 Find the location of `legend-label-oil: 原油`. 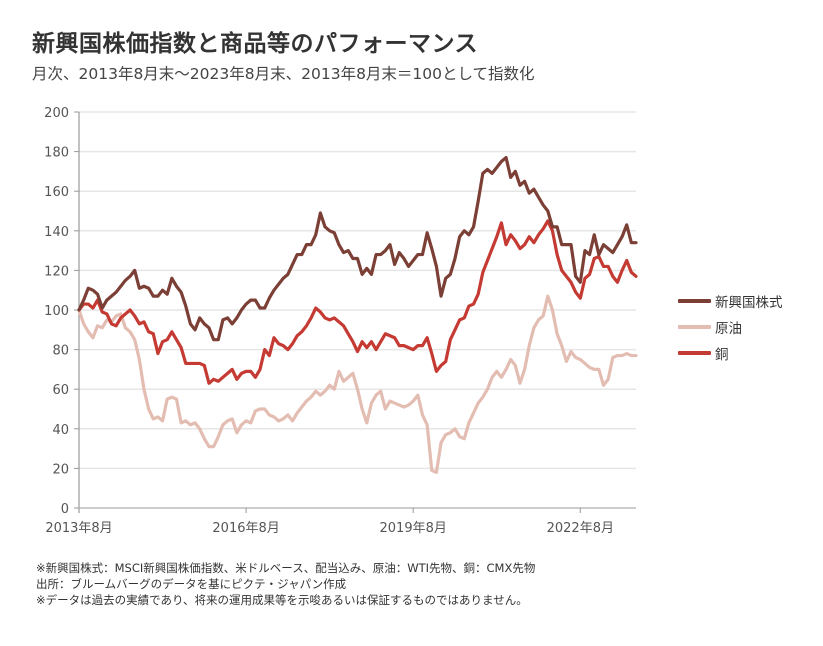

legend-label-oil: 原油 is located at coordinates (728, 329).